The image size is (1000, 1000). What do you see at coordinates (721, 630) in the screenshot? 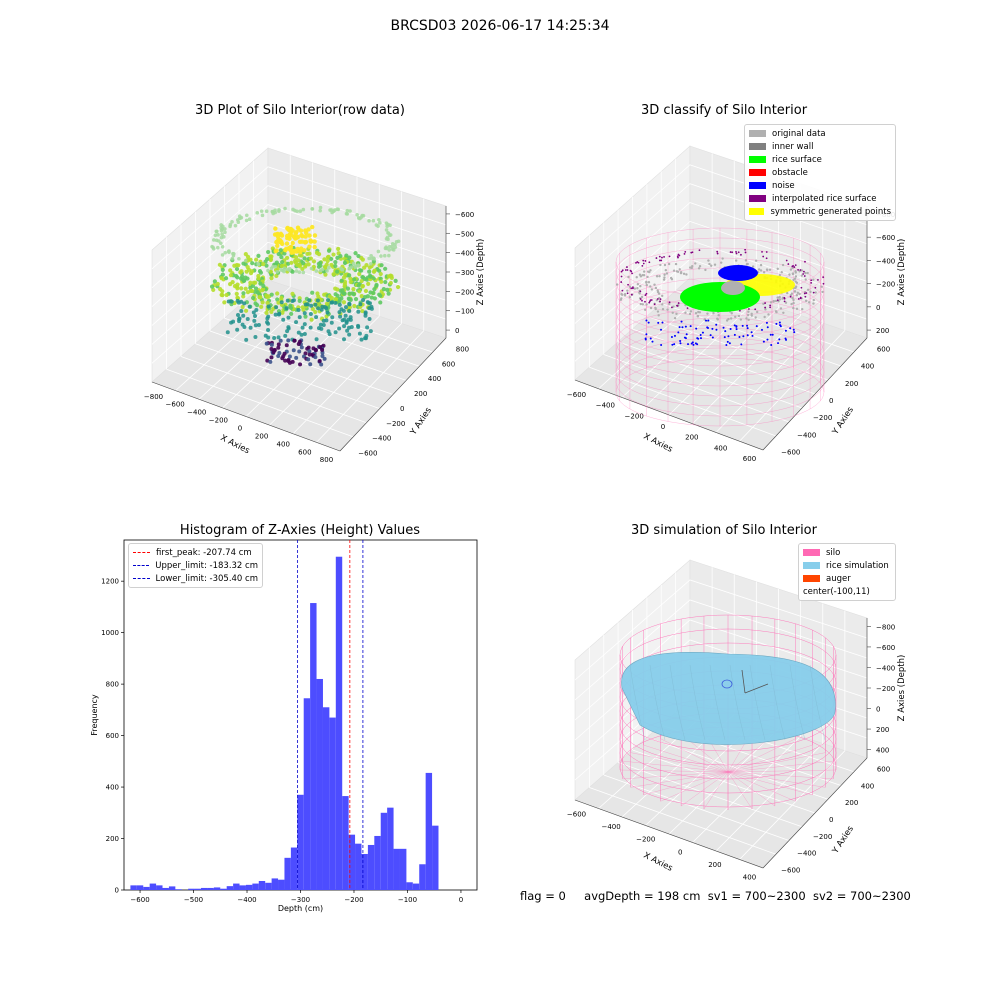
I see `gridline` at bounding box center [721, 630].